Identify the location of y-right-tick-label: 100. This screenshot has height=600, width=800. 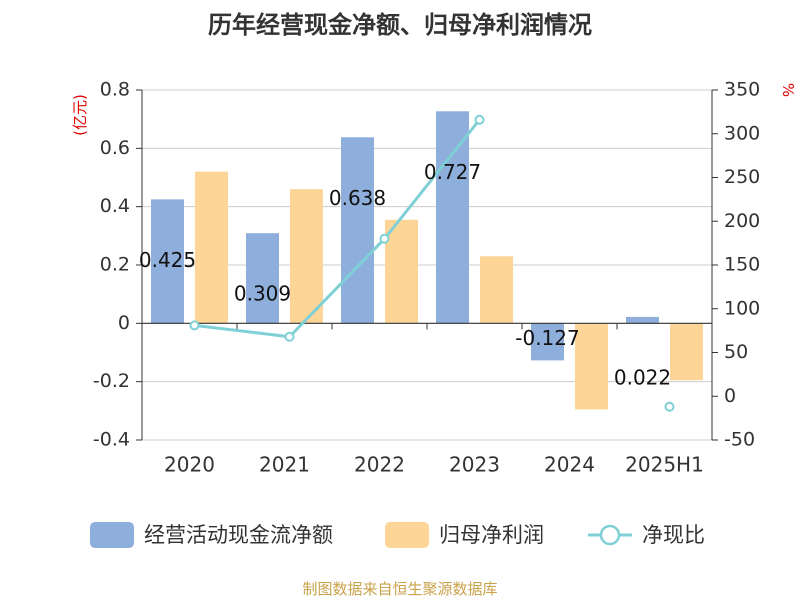
(742, 308).